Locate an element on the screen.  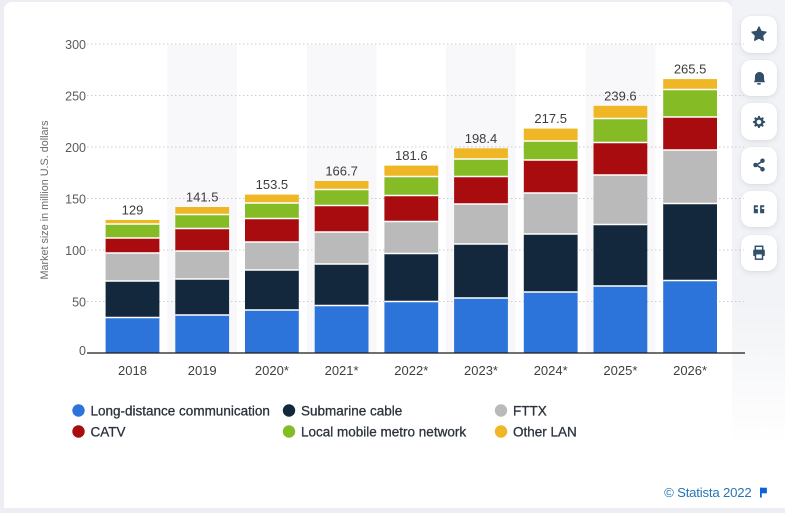
svg-text: 153.5 is located at coordinates (272, 184).